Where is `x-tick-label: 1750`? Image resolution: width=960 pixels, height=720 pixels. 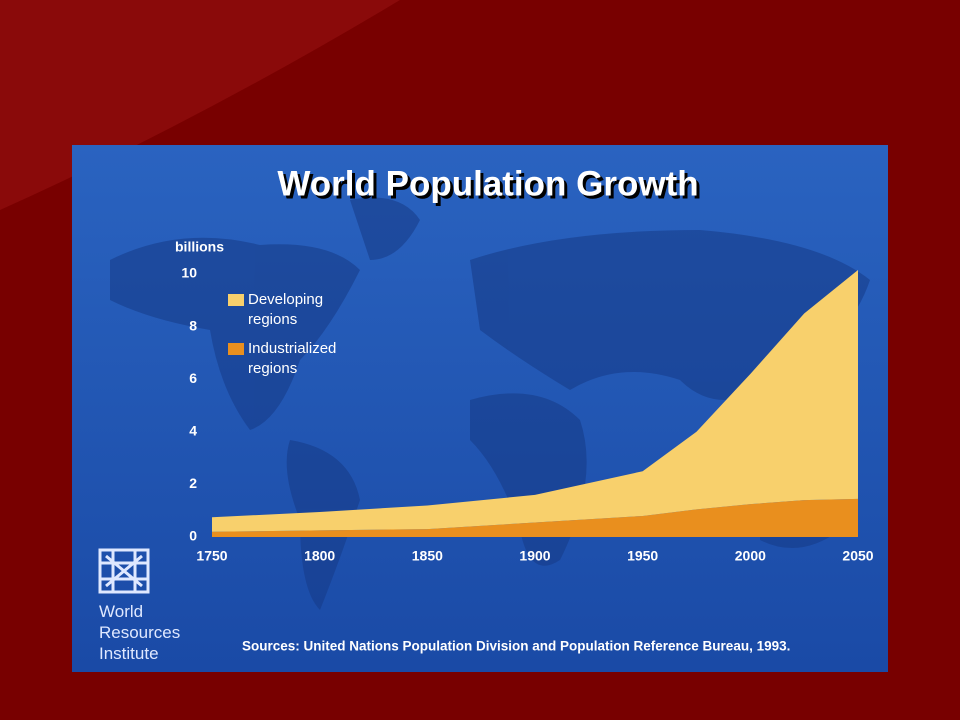 x-tick-label: 1750 is located at coordinates (211, 556).